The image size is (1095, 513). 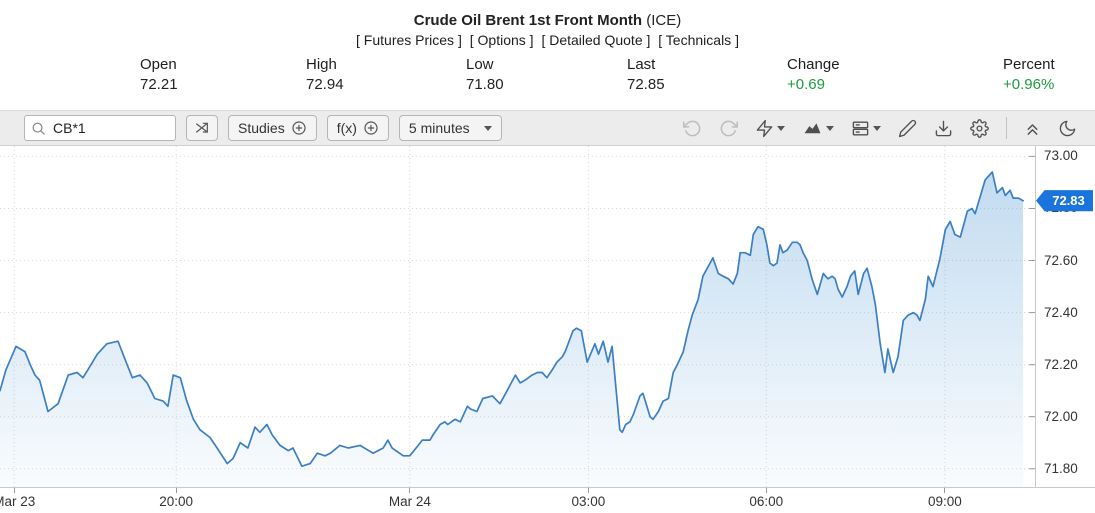 I want to click on price-axis-label: 71.80, so click(x=1061, y=468).